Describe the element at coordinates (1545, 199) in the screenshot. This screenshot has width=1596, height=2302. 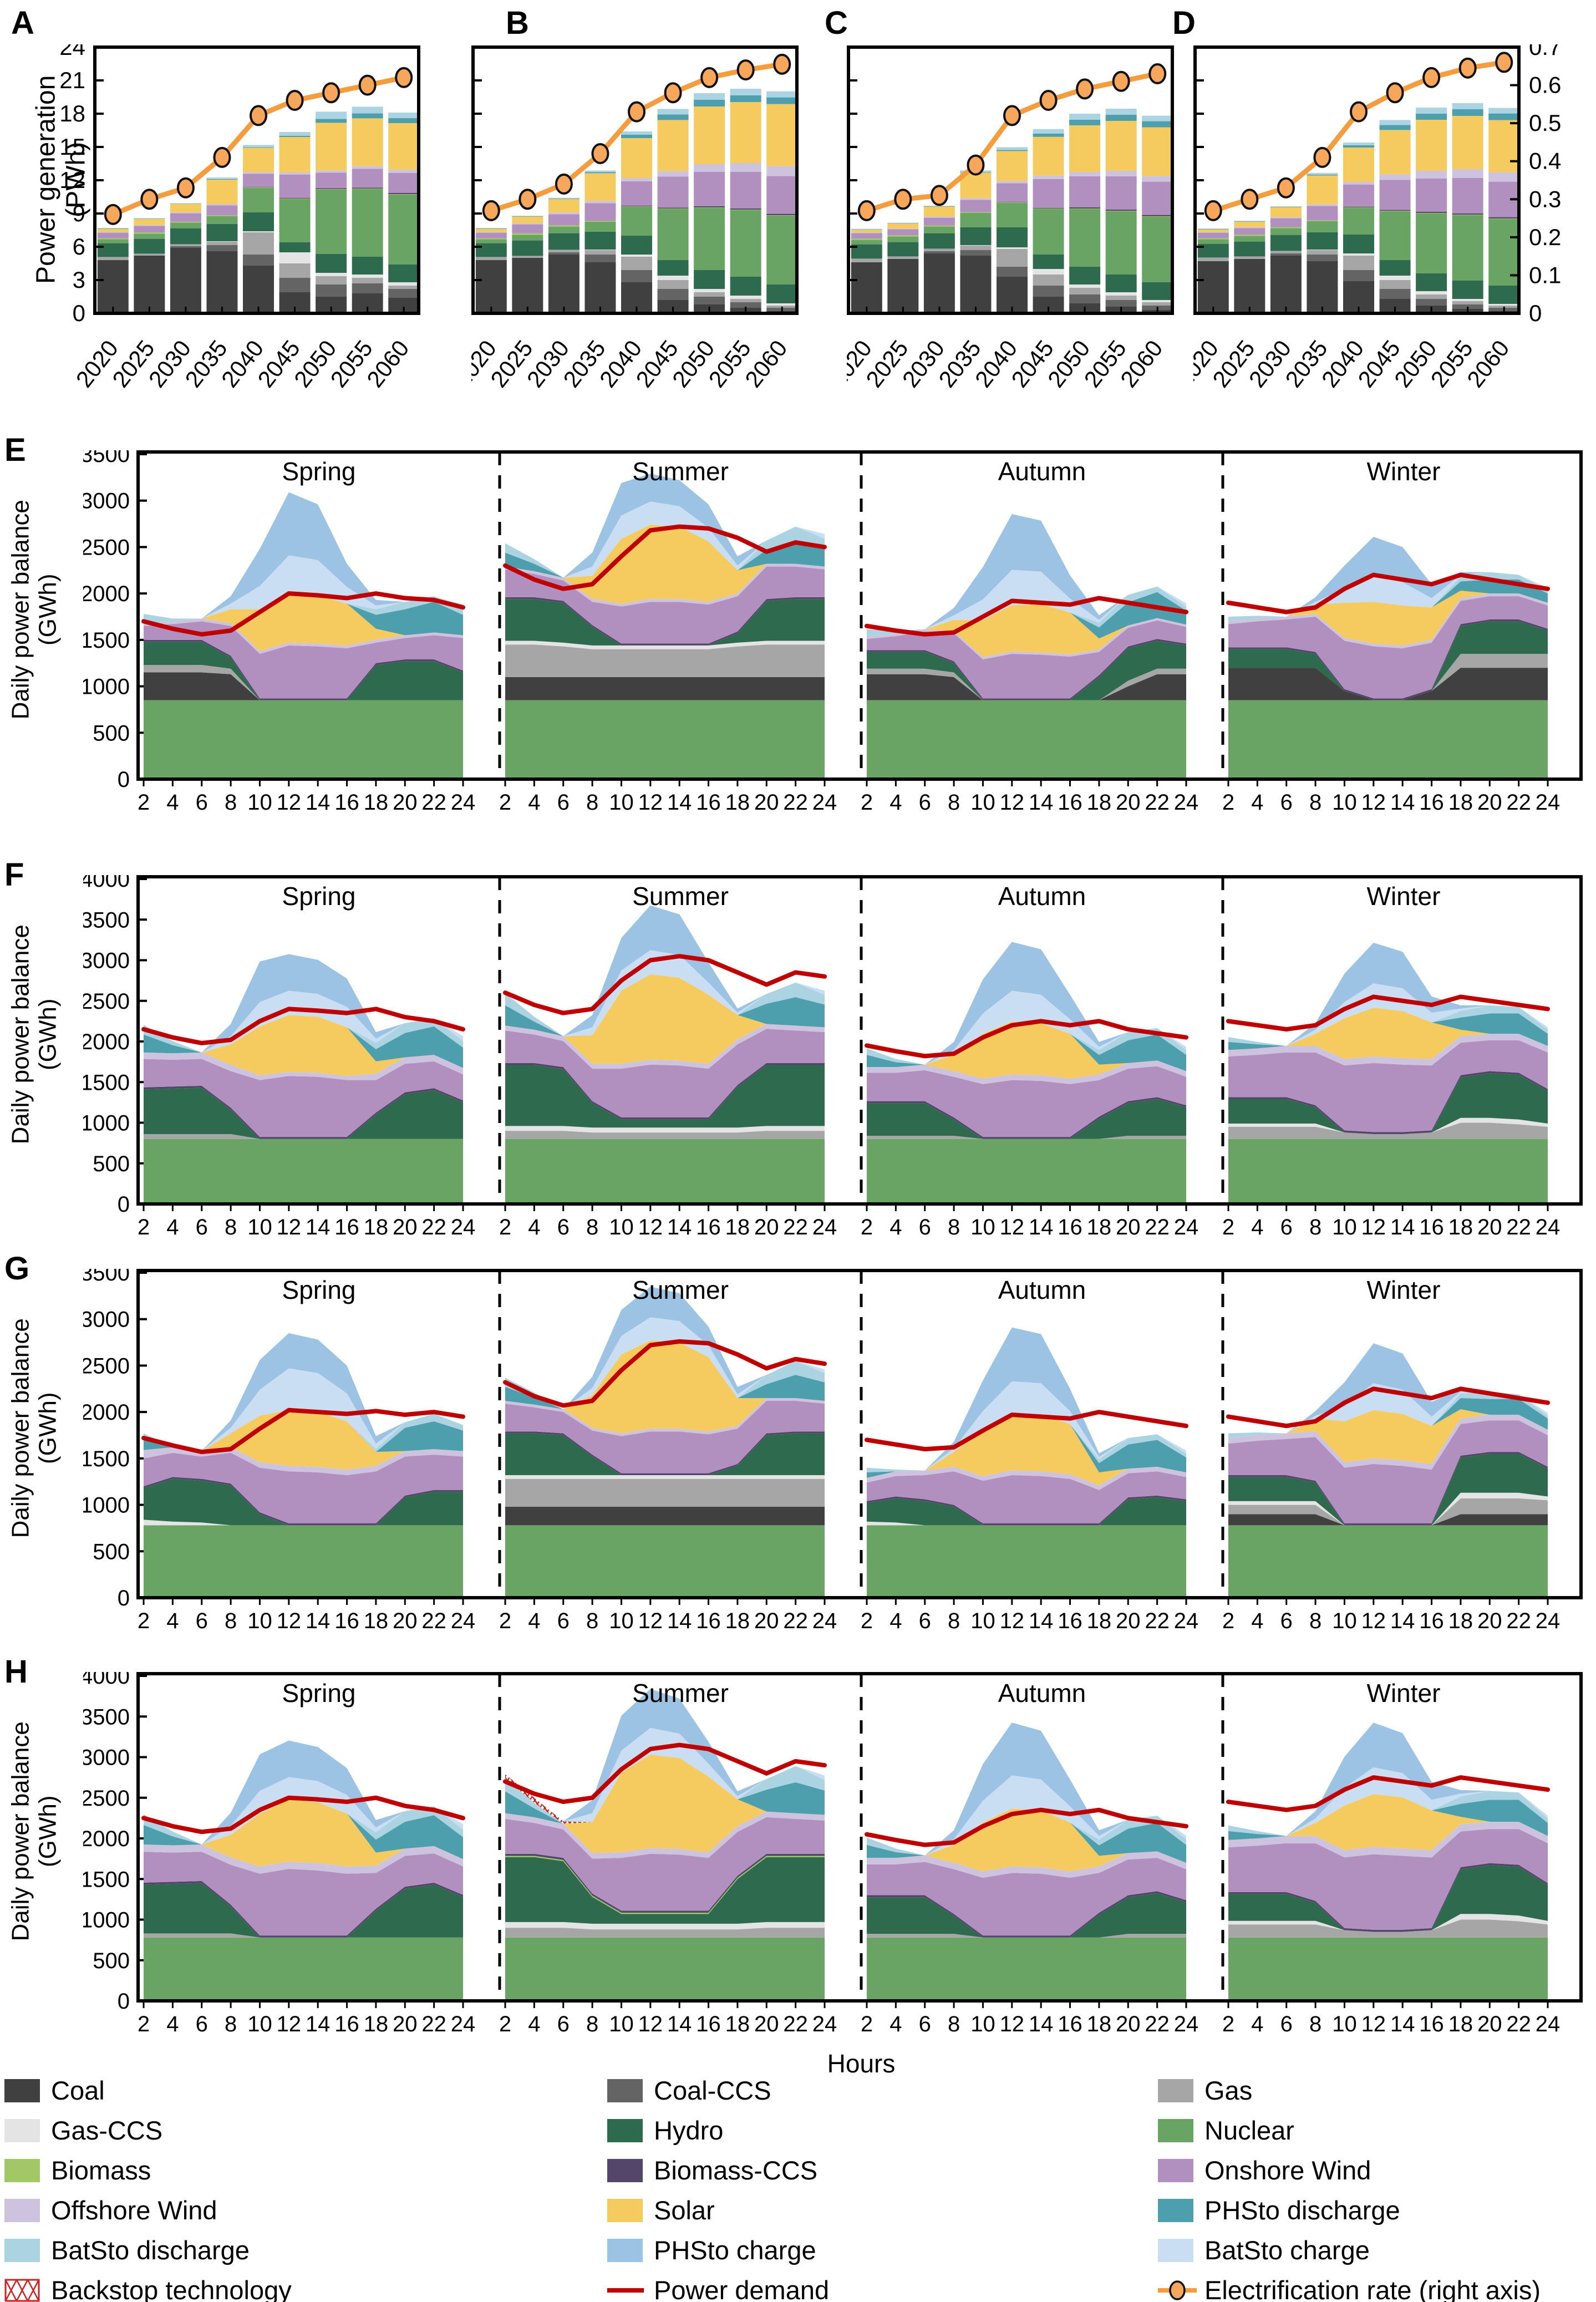
I see `svg-text: 0.3` at that location.